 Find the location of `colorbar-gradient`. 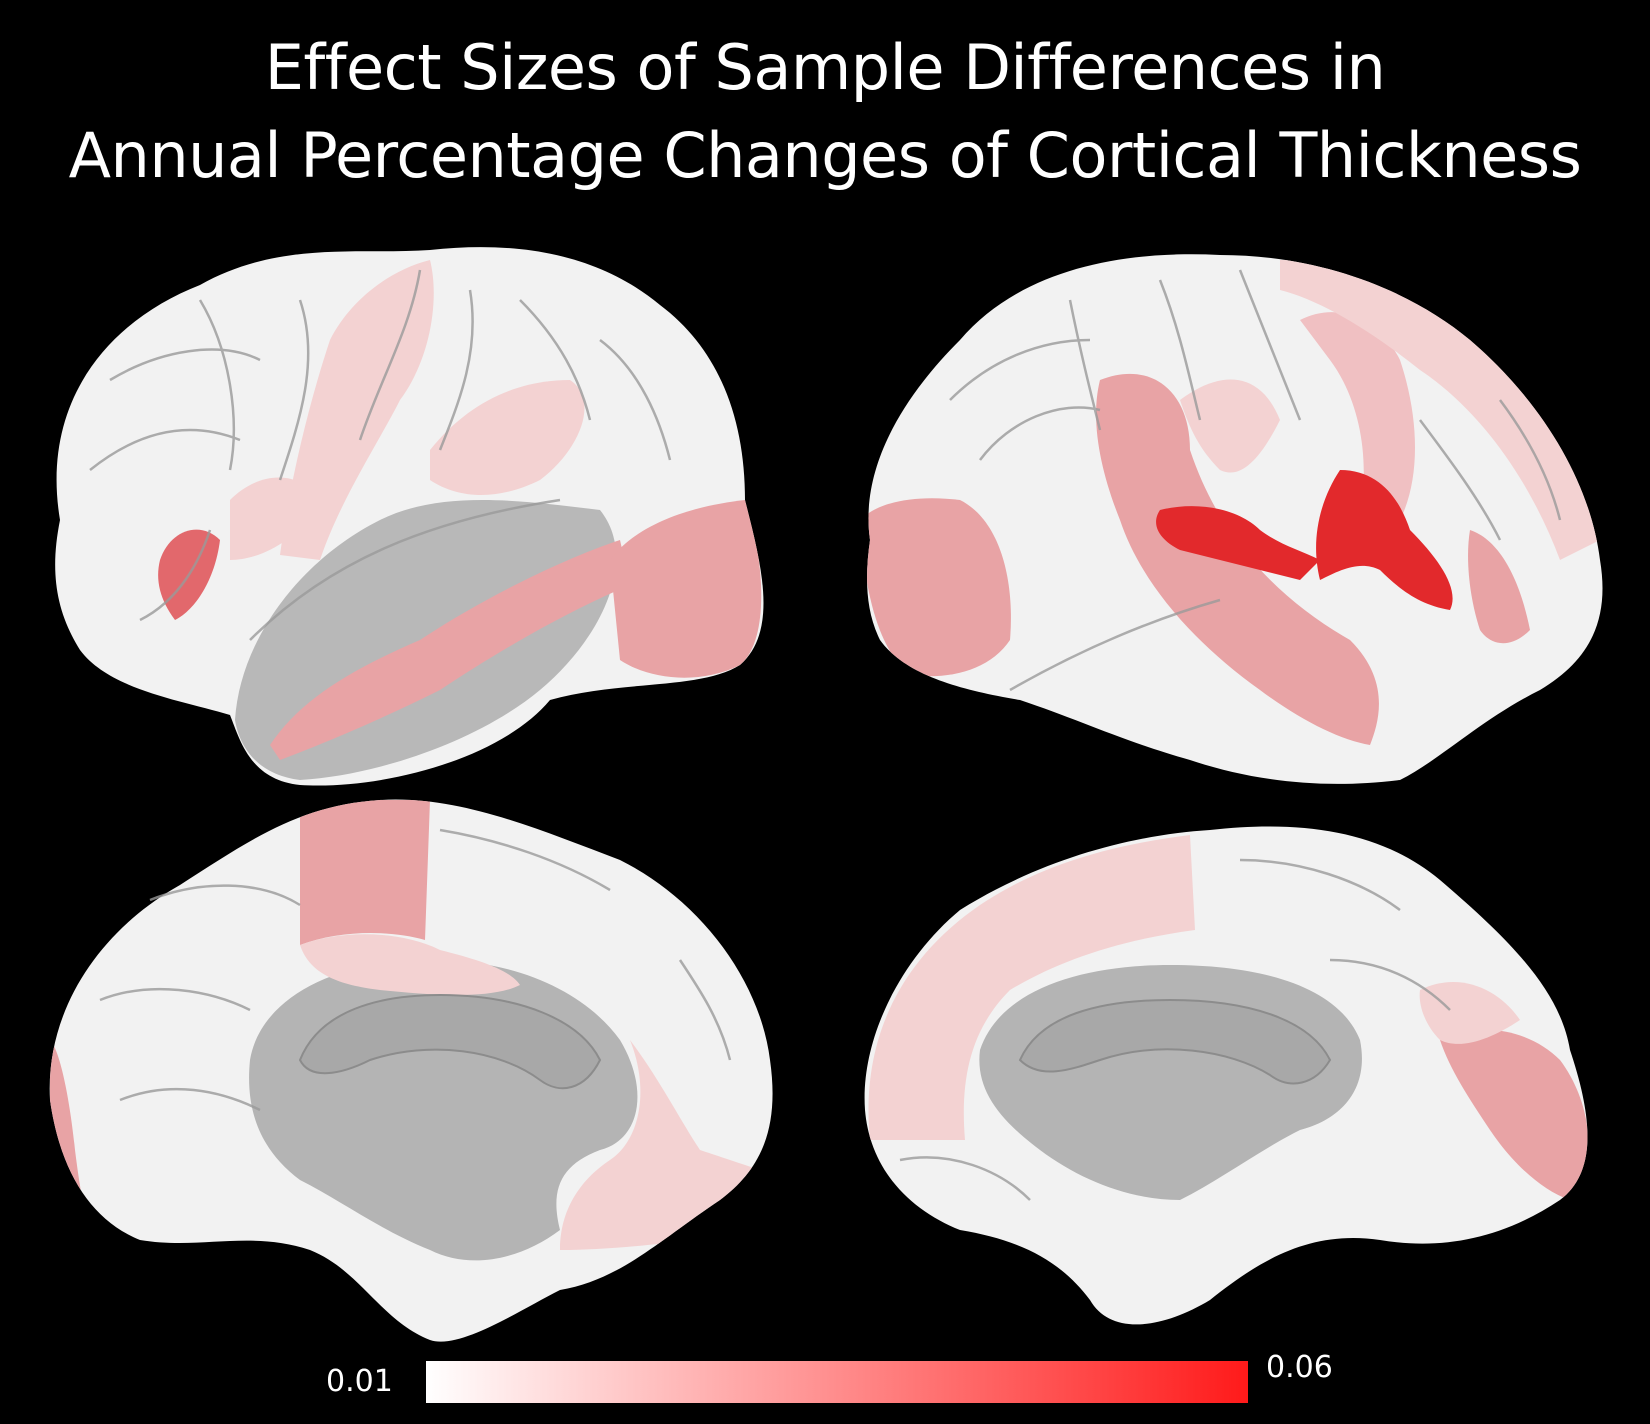

colorbar-gradient is located at coordinates (837, 1382).